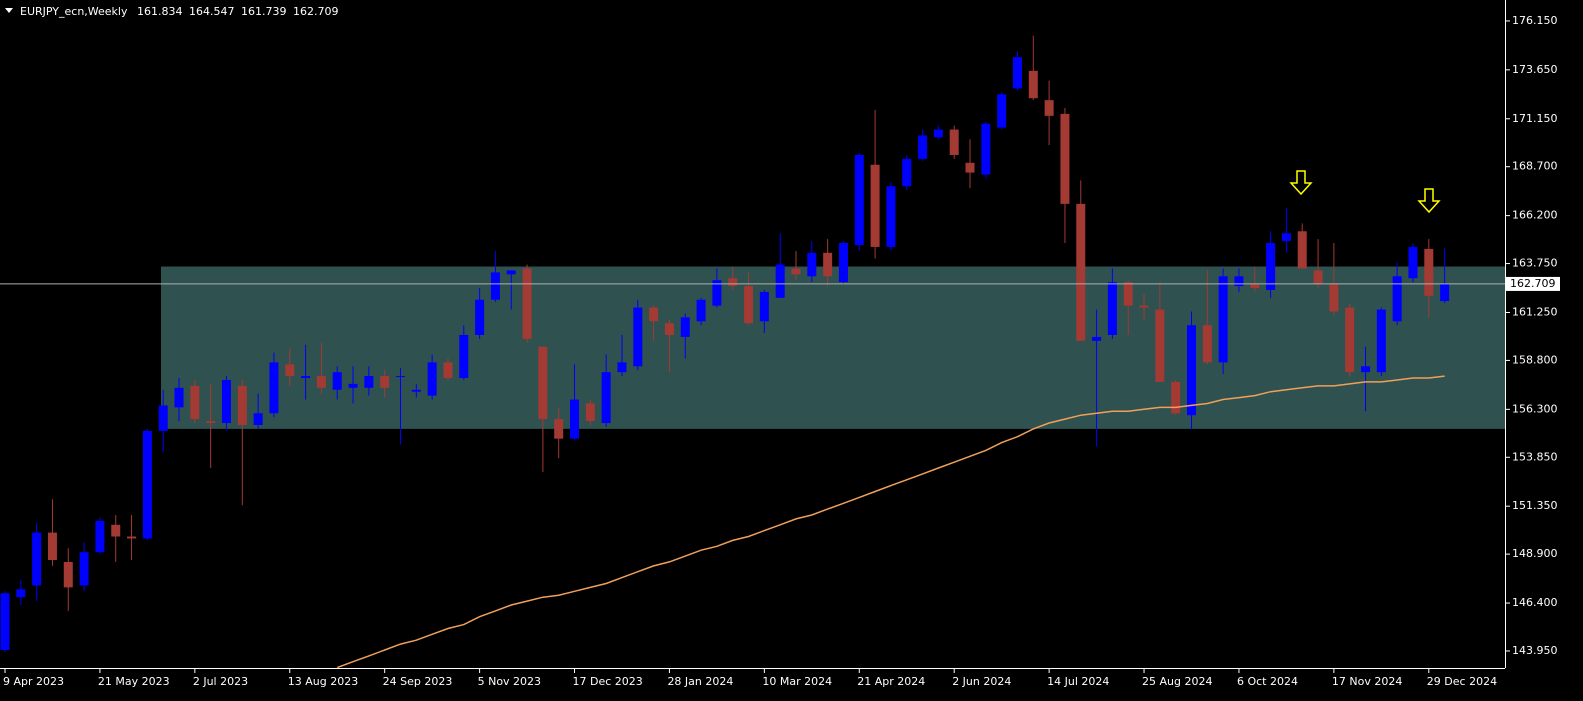 The width and height of the screenshot is (1583, 701). I want to click on y-tick-label: 171.150, so click(1535, 118).